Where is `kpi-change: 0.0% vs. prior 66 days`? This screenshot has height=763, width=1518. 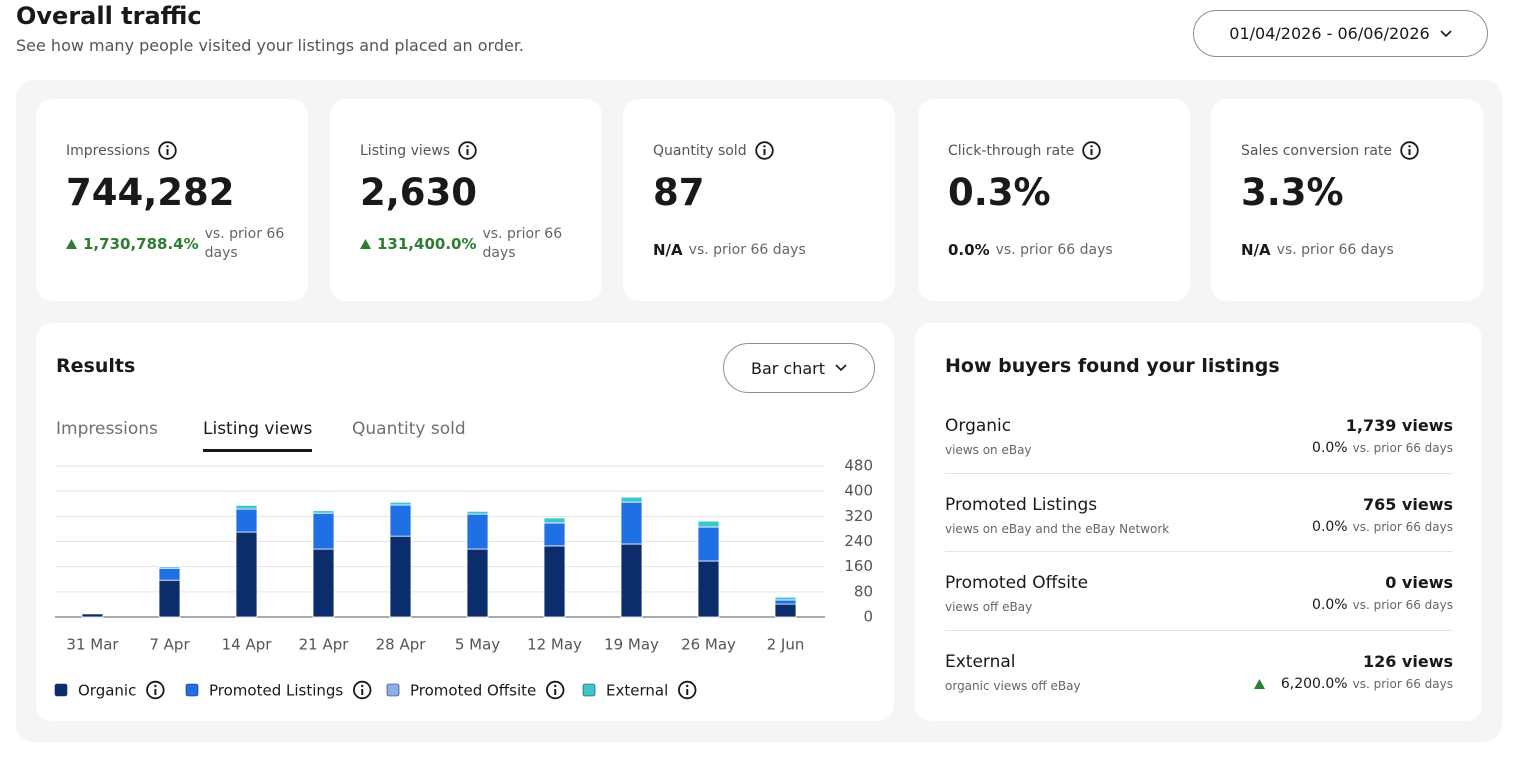
kpi-change: 0.0% vs. prior 66 days is located at coordinates (1030, 250).